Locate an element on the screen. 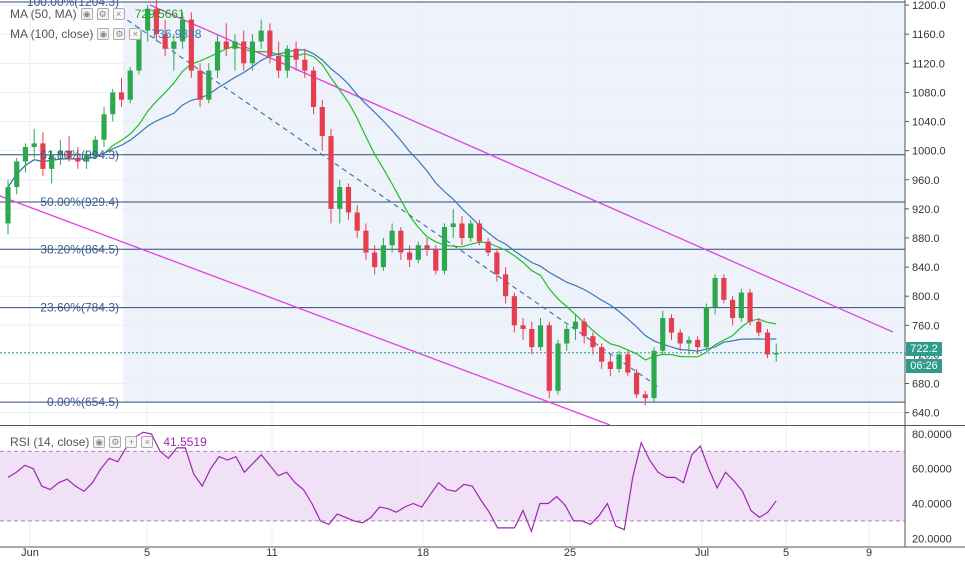  ma50-legend: MA (50, MA) ◉ ⚙ × 729.5661 is located at coordinates (97, 14).